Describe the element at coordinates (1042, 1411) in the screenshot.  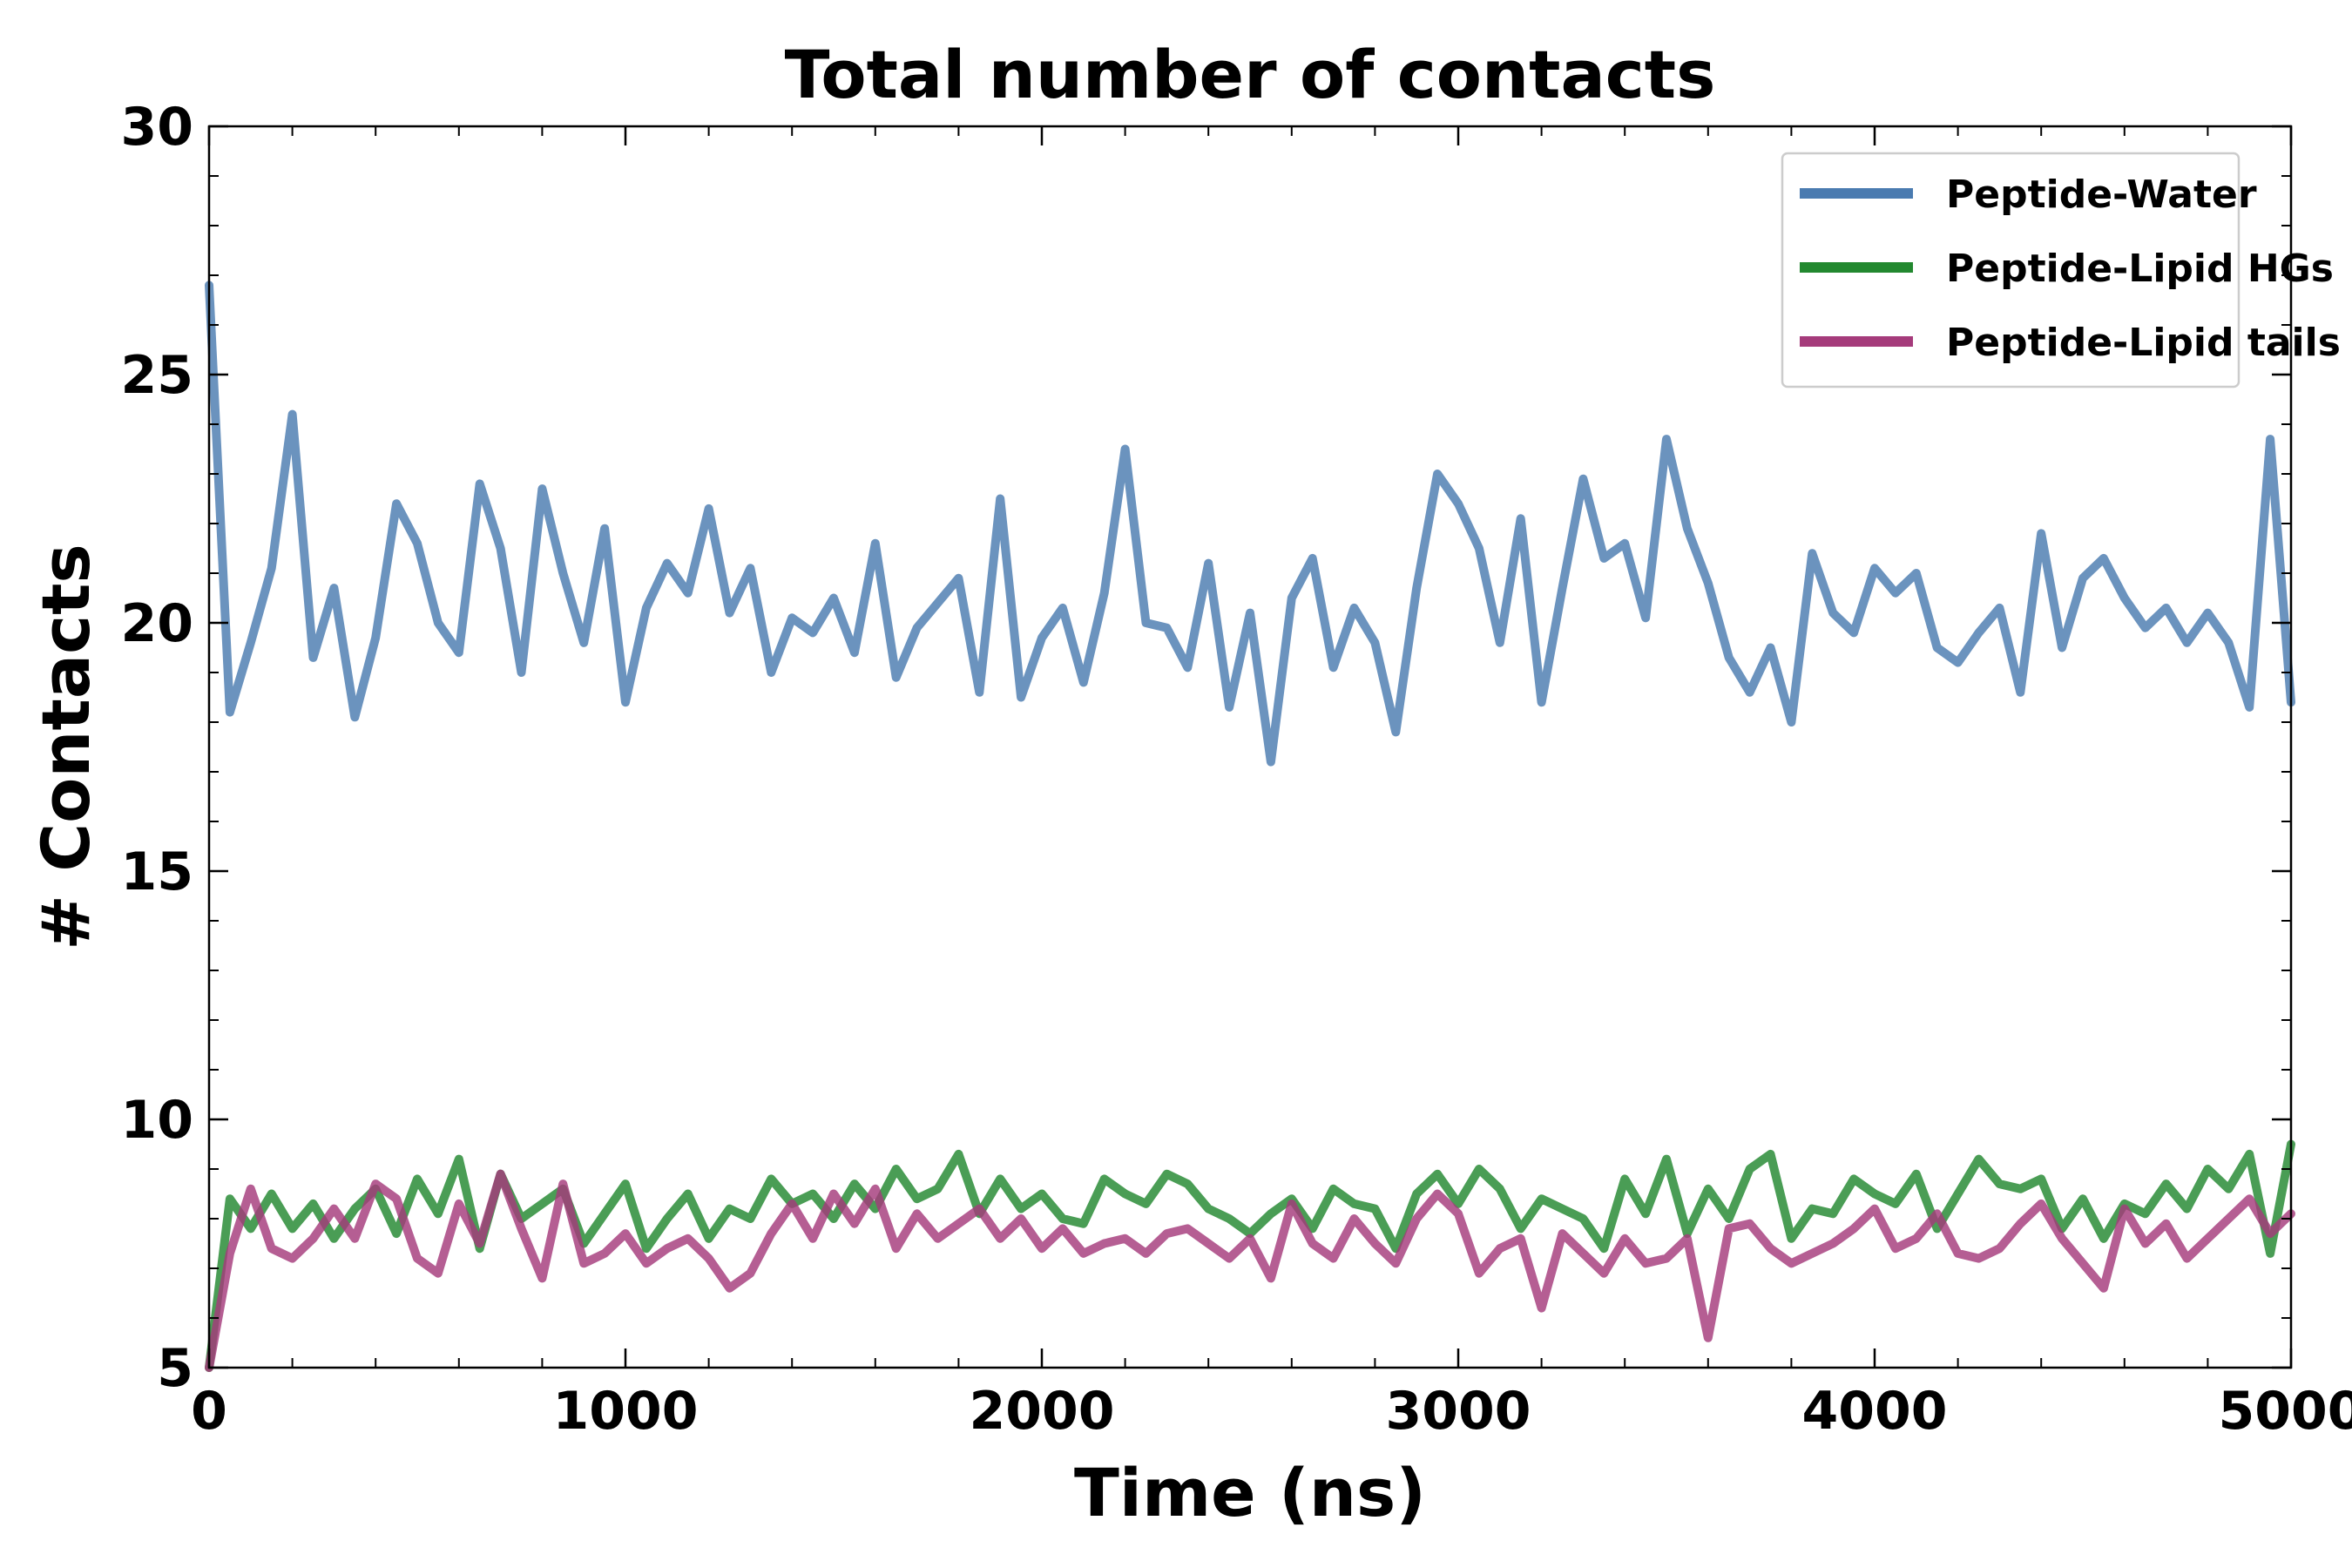
I see `x-tick-label: 2000` at that location.